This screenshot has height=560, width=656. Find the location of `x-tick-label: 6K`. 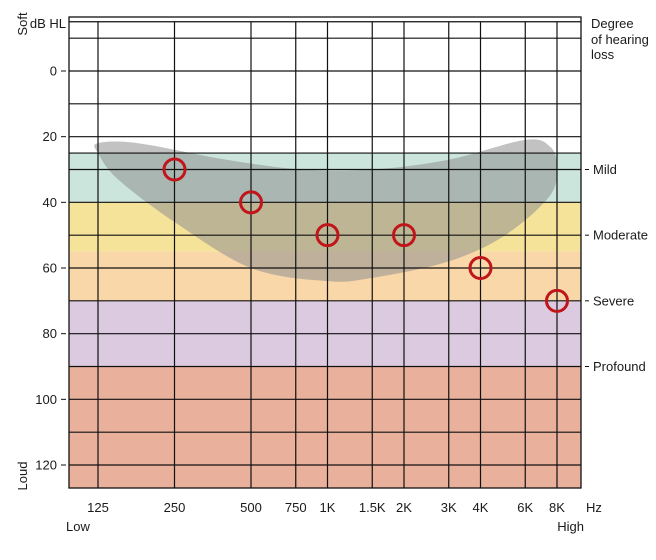

x-tick-label: 6K is located at coordinates (525, 507).